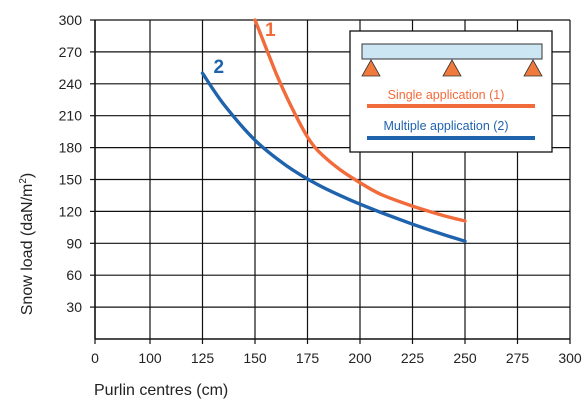 Image resolution: width=588 pixels, height=401 pixels. I want to click on legend-label-single: Single application (1), so click(446, 95).